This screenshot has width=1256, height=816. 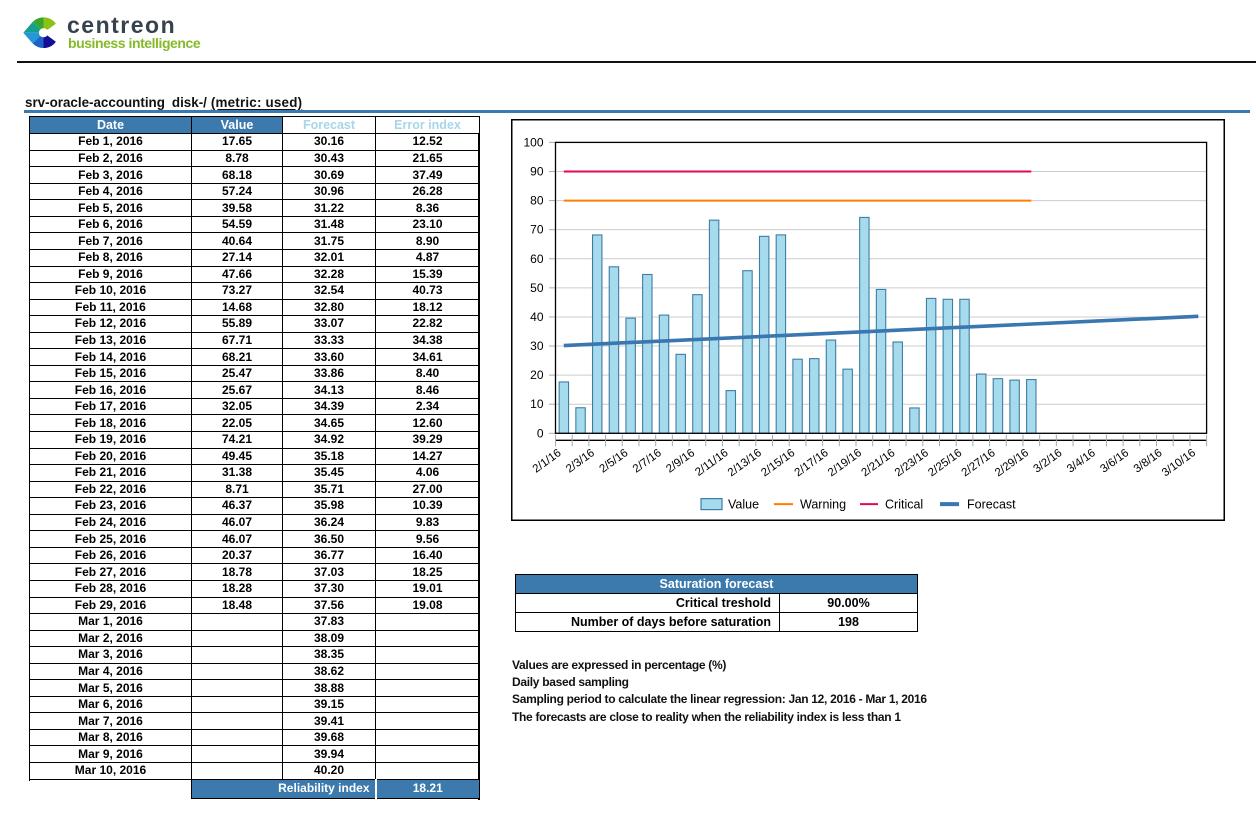 I want to click on svg-text: 40, so click(x=537, y=317).